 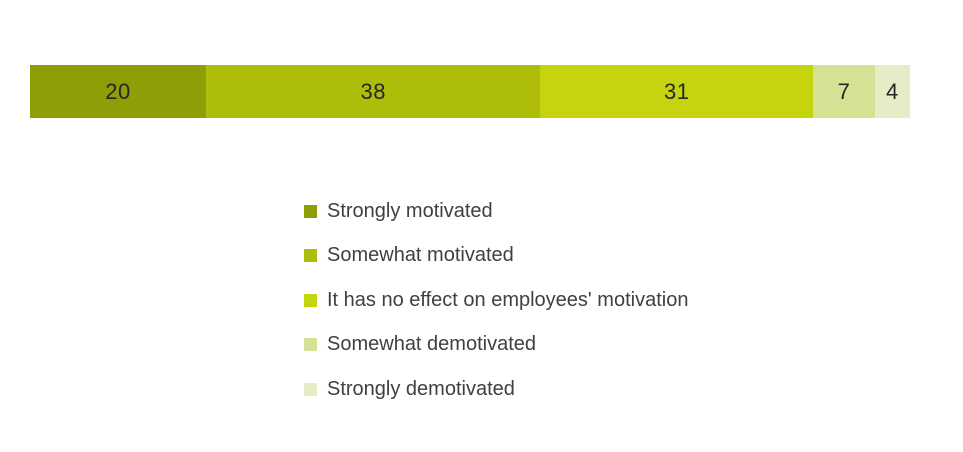 I want to click on bar-segment-no-effect: 31, so click(x=677, y=91).